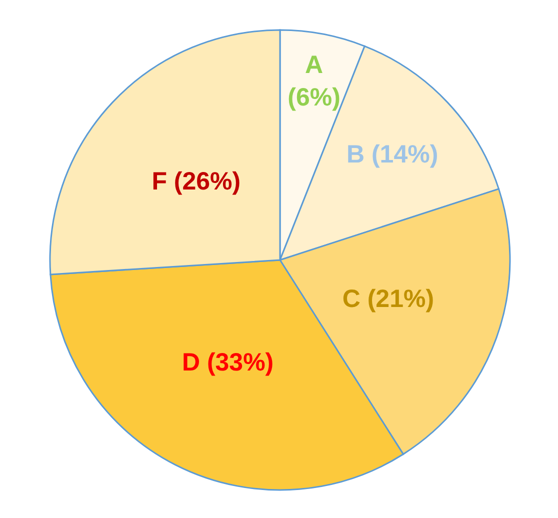 The image size is (558, 518). I want to click on data-label: (6%), so click(314, 97).